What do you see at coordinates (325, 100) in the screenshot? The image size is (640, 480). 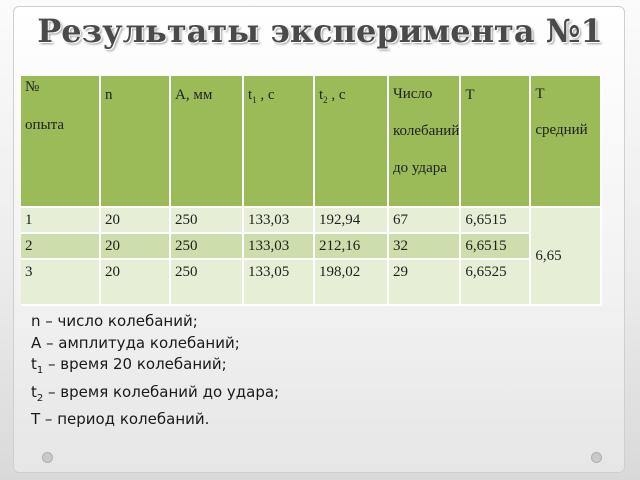 I see `header-t2-subscript: 2` at bounding box center [325, 100].